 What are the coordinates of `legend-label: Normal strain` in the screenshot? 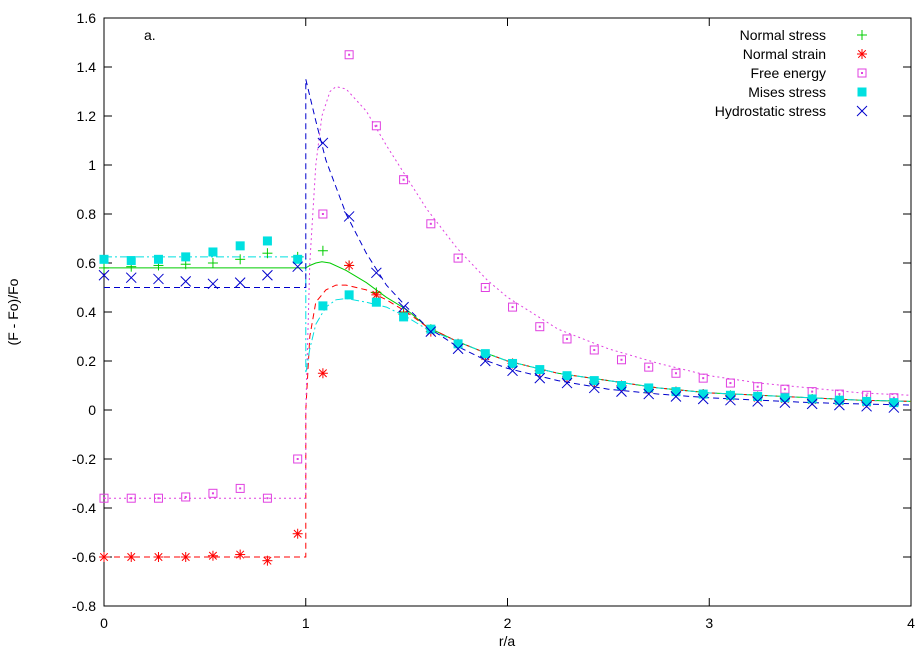 It's located at (784, 54).